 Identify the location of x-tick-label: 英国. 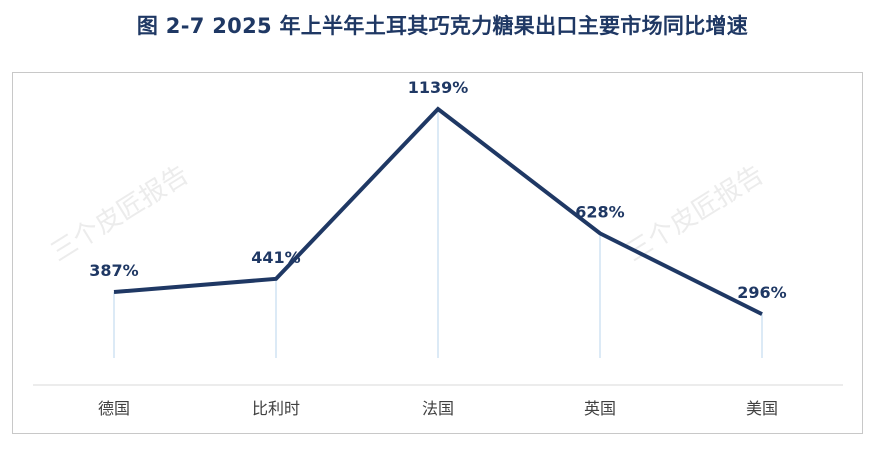
(600, 408).